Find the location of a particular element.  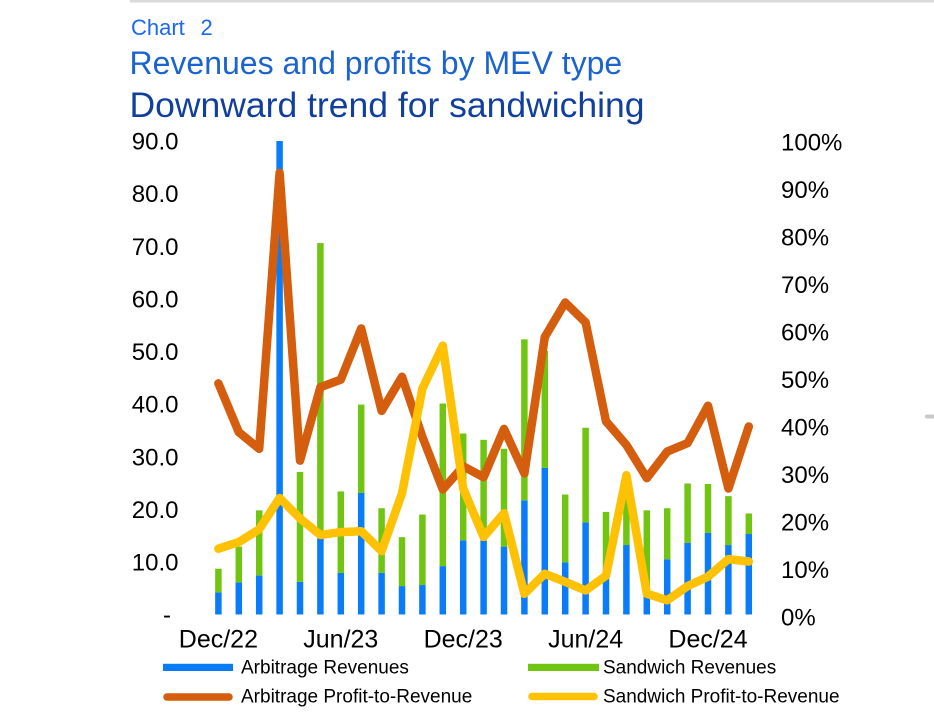

svg-text: 60% is located at coordinates (805, 332).